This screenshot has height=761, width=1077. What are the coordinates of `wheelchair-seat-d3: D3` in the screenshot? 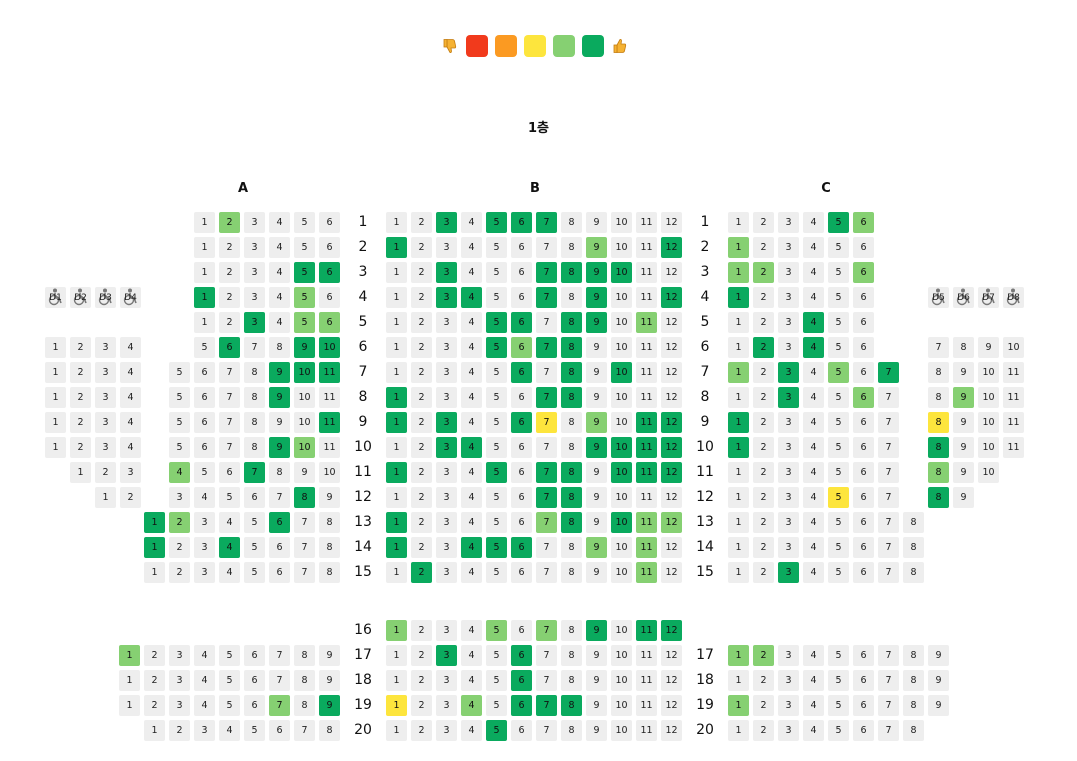 It's located at (105, 297).